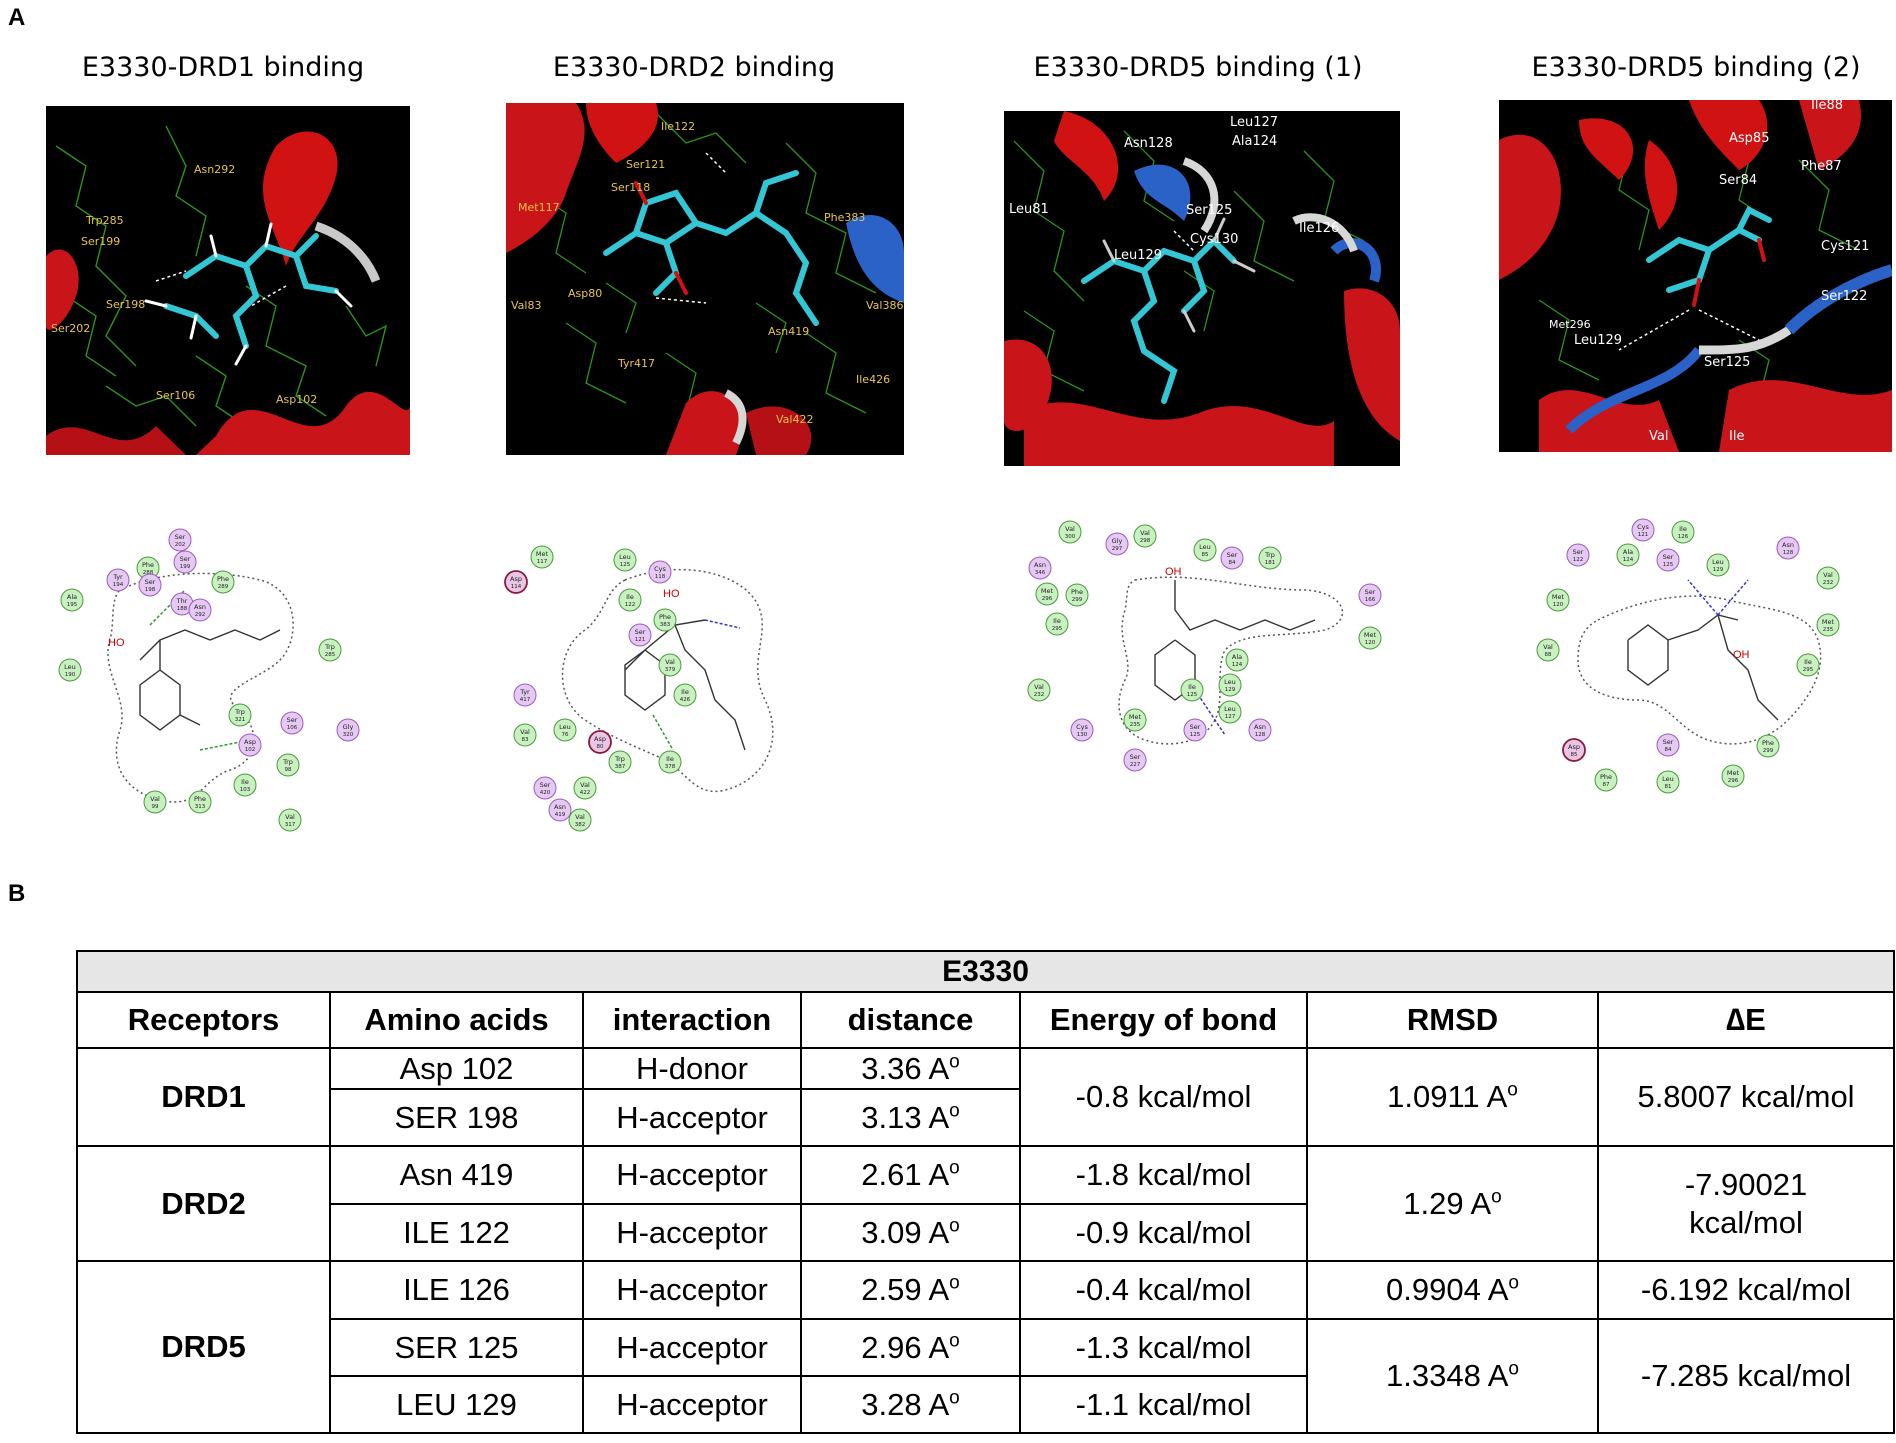 The image size is (1896, 1443). I want to click on residue-node: Trp285, so click(330, 650).